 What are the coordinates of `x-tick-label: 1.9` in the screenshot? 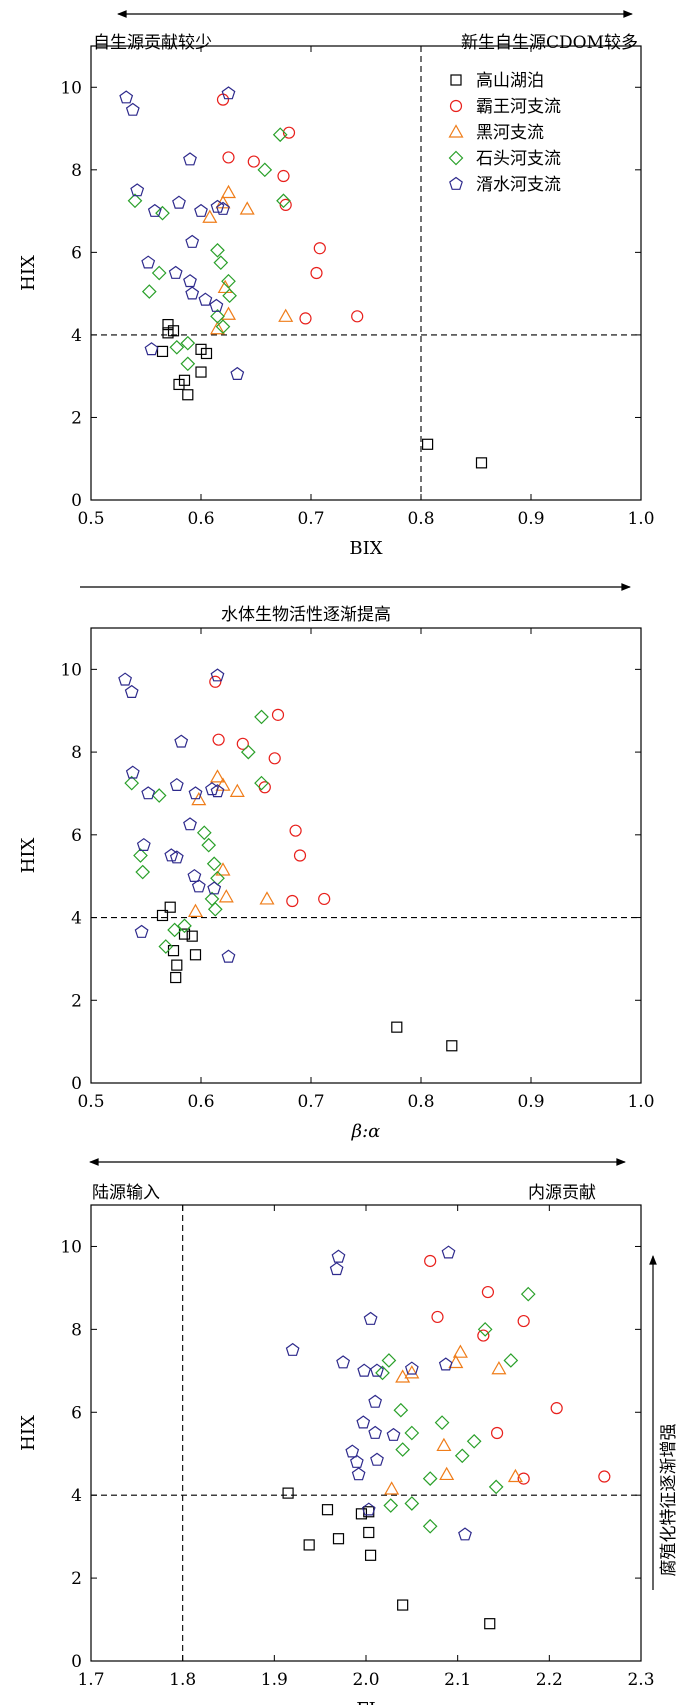 It's located at (274, 1680).